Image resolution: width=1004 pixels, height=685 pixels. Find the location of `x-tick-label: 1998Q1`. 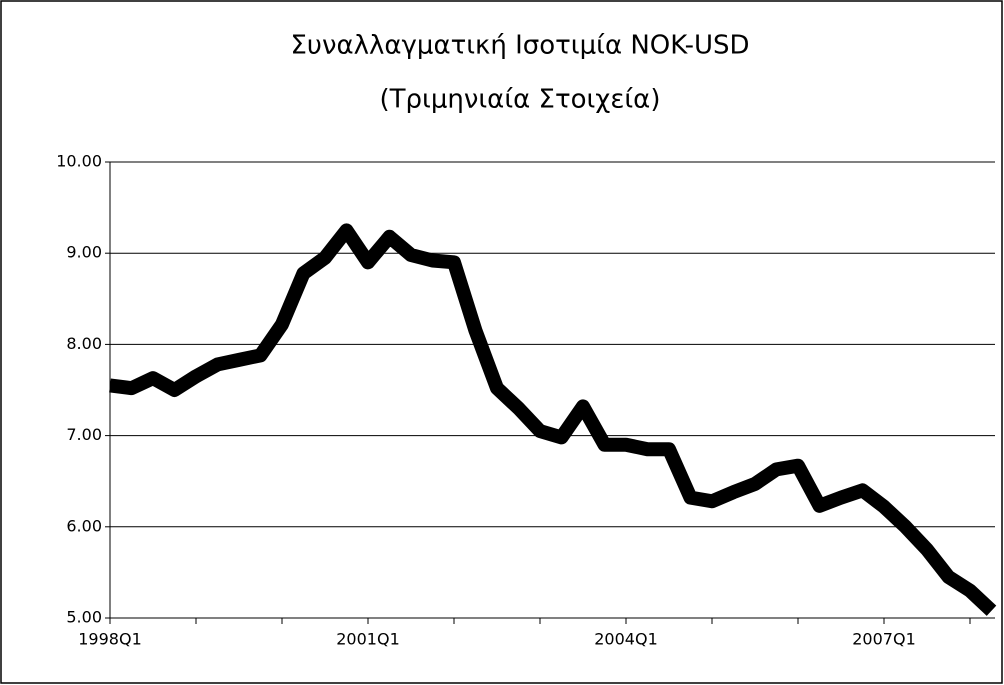

x-tick-label: 1998Q1 is located at coordinates (110, 639).